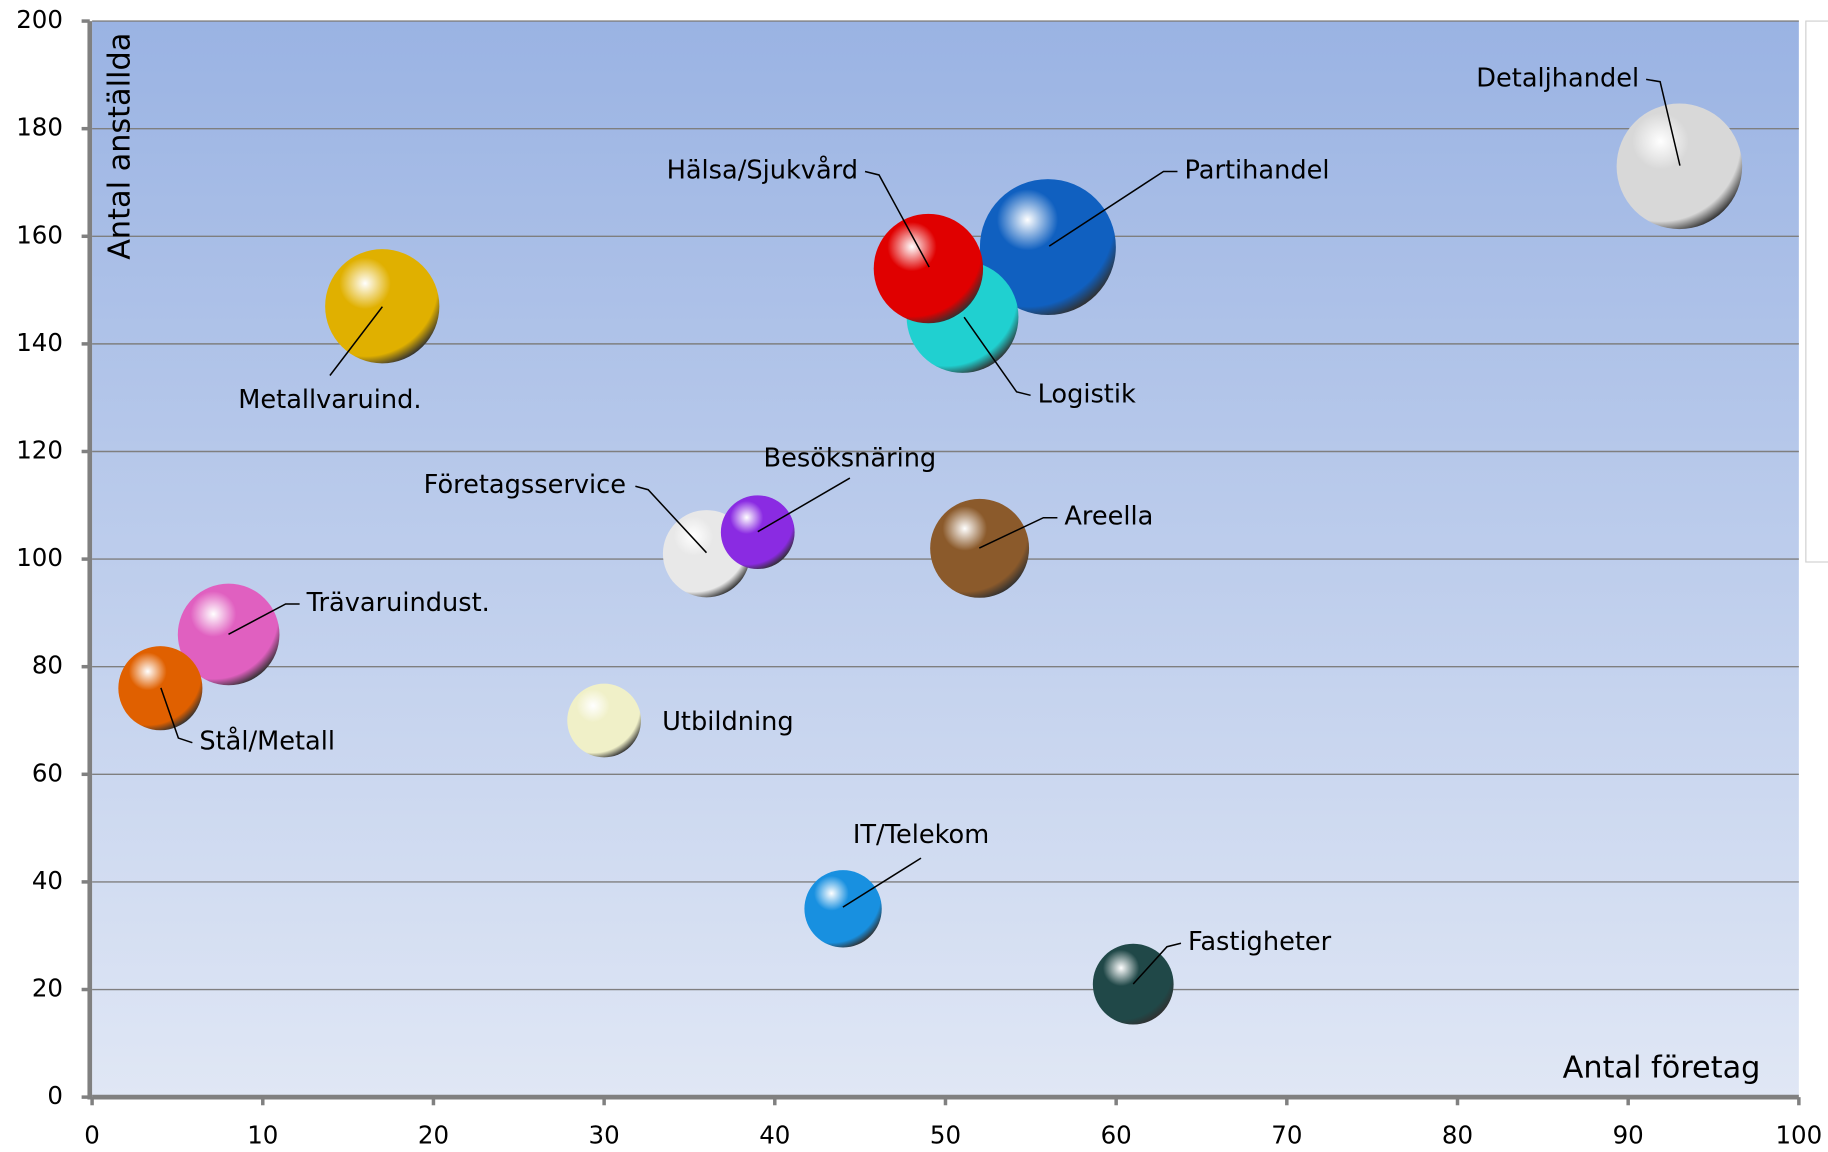  What do you see at coordinates (604, 1135) in the screenshot?
I see `x-tick-label: 30` at bounding box center [604, 1135].